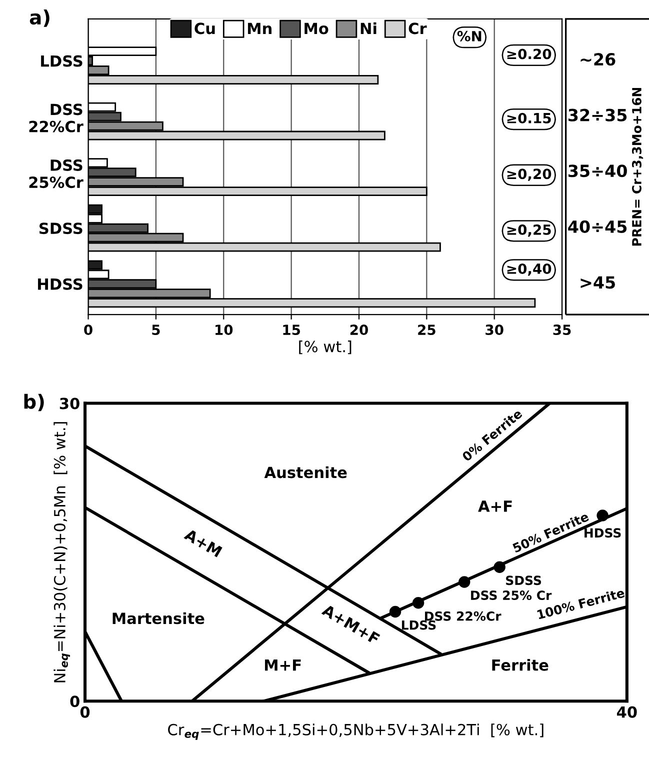  What do you see at coordinates (305, 472) in the screenshot?
I see `annotation: Austenite` at bounding box center [305, 472].